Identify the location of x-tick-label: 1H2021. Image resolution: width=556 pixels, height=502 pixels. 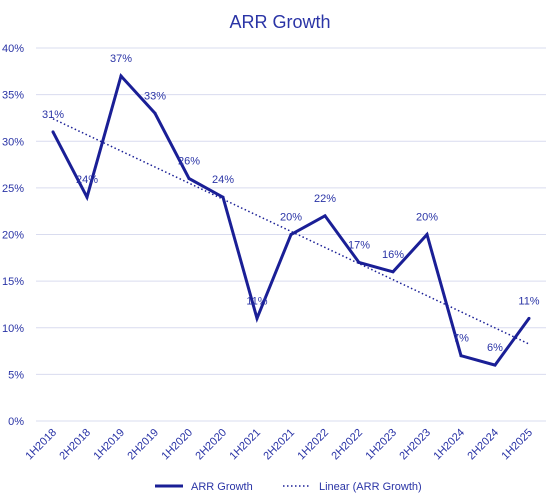
(245, 445).